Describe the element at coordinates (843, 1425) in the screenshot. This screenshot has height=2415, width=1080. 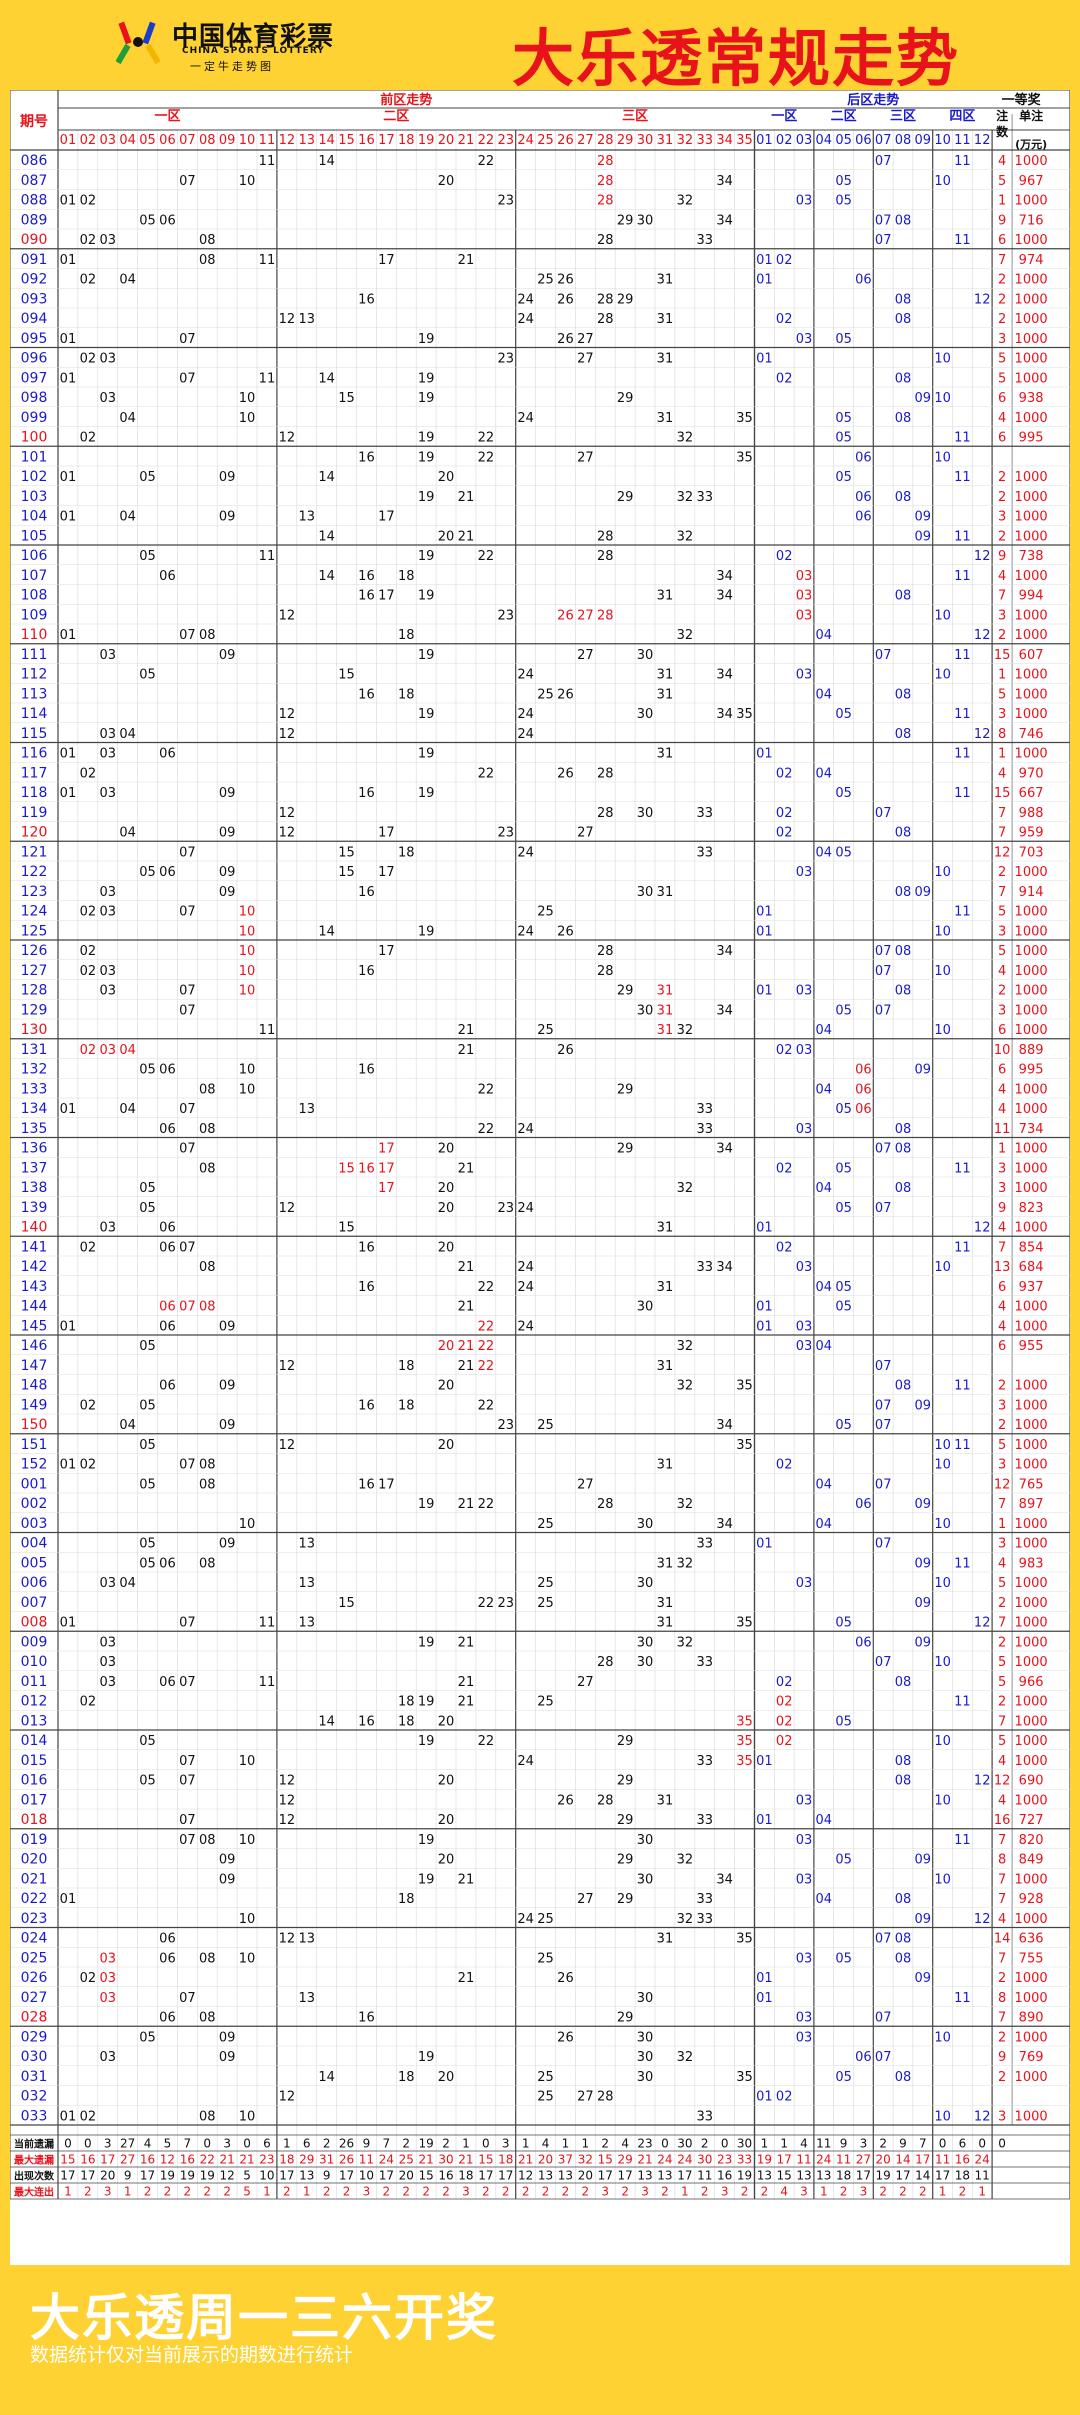
I see `back-draw-number: 05` at that location.